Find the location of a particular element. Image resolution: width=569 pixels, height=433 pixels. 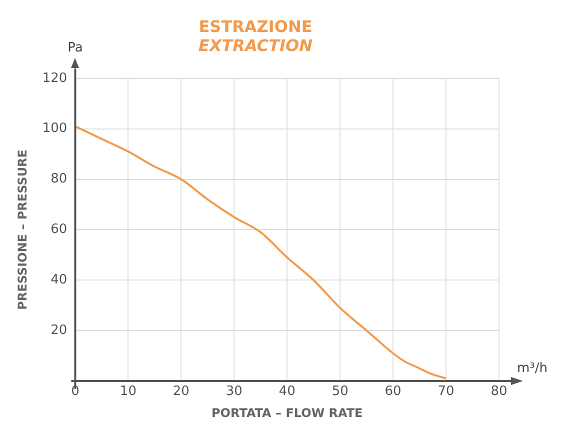

y-tick-label: 40 is located at coordinates (59, 280).